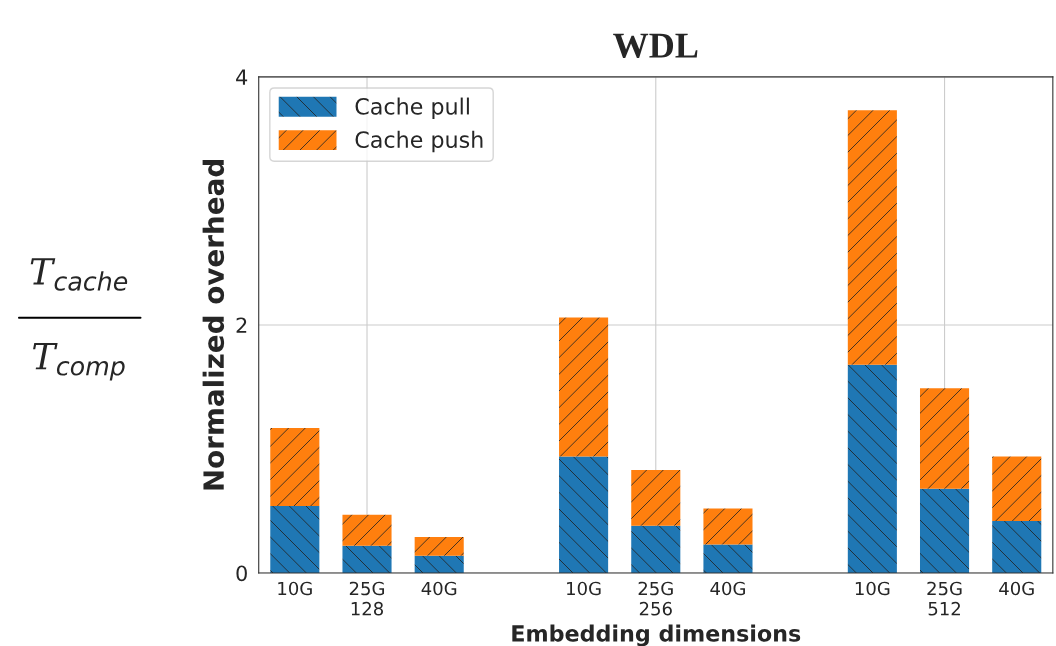  Describe the element at coordinates (655, 598) in the screenshot. I see `x-tick-label: 25G 256` at that location.